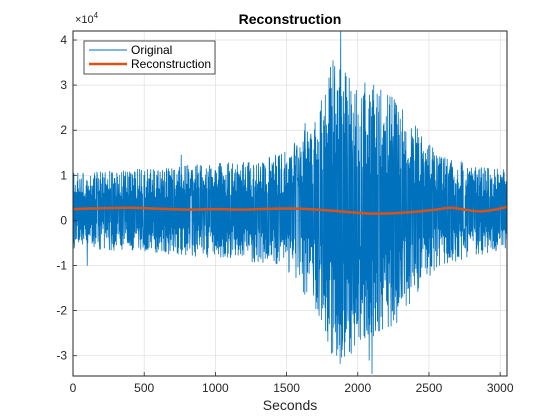 The image size is (560, 420). Describe the element at coordinates (290, 405) in the screenshot. I see `x-axis-label: Seconds` at that location.